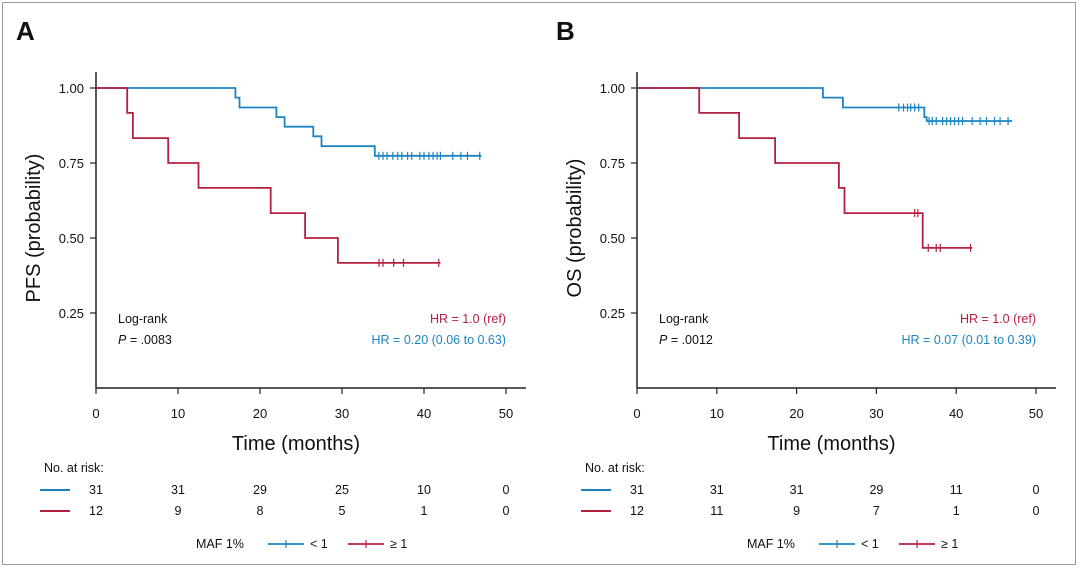 The image size is (1080, 569). Describe the element at coordinates (424, 490) in the screenshot. I see `risk-count: 10` at that location.